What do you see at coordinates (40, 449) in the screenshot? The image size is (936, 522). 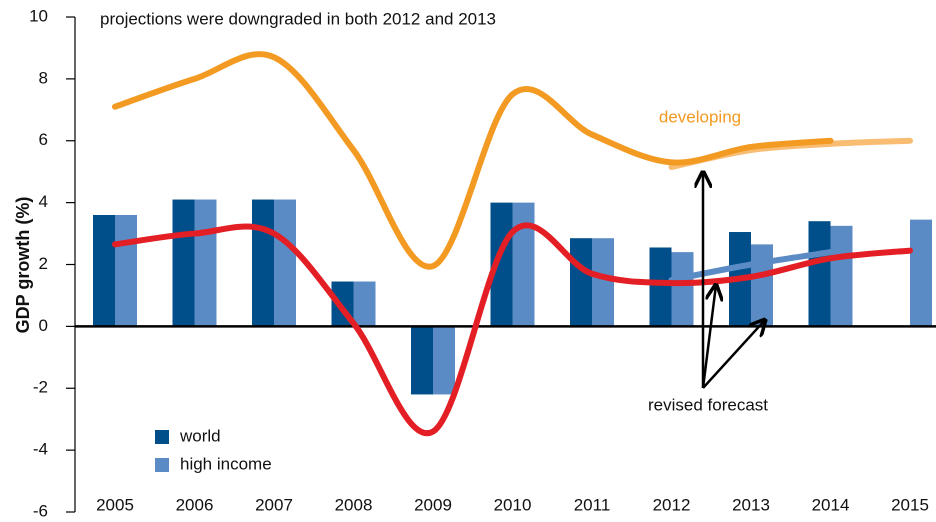 I see `y-tick-label: -4` at bounding box center [40, 449].